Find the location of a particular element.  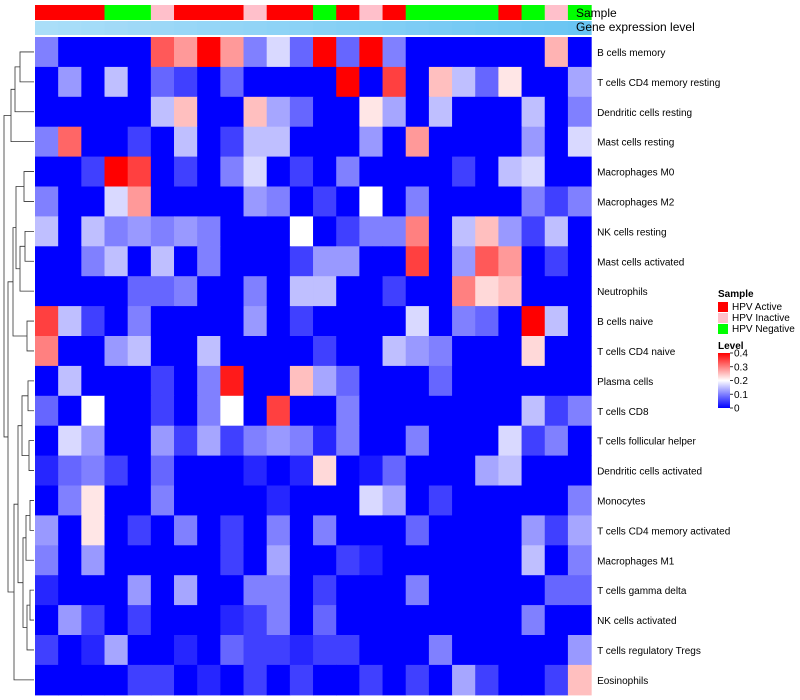

legend-swatch-hpv-negative is located at coordinates (723, 329).